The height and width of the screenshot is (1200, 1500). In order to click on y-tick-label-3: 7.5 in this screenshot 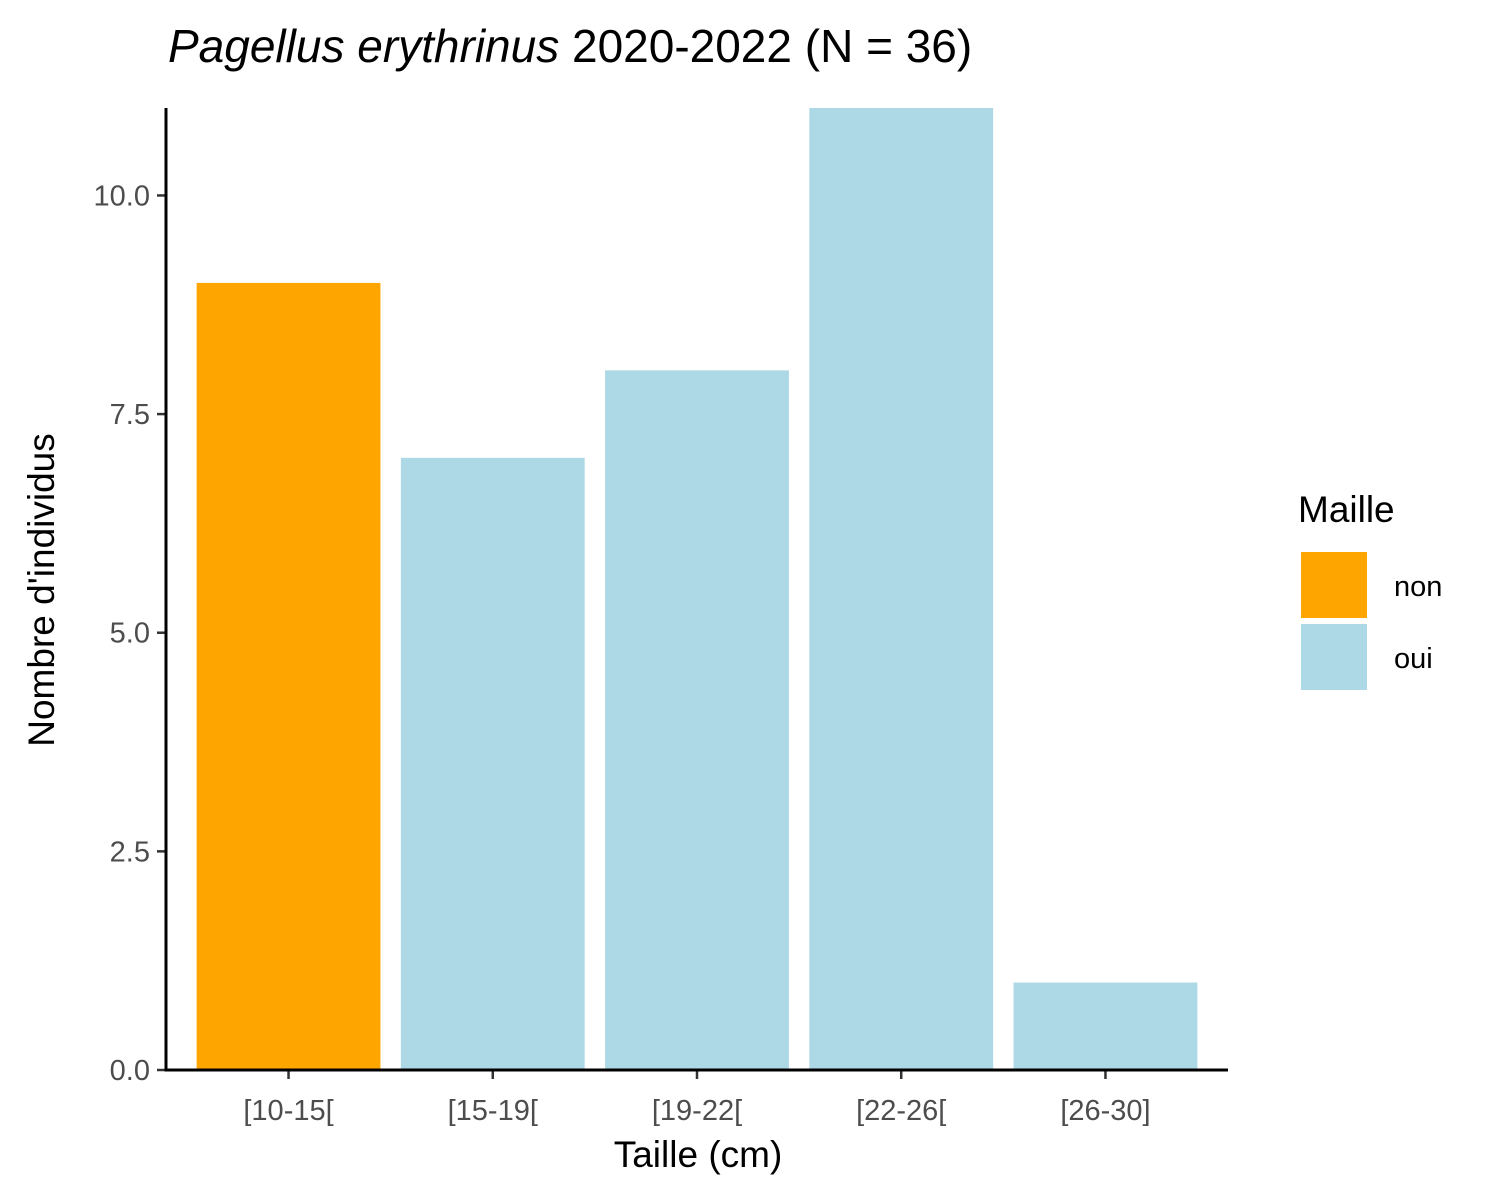, I will do `click(130, 415)`.